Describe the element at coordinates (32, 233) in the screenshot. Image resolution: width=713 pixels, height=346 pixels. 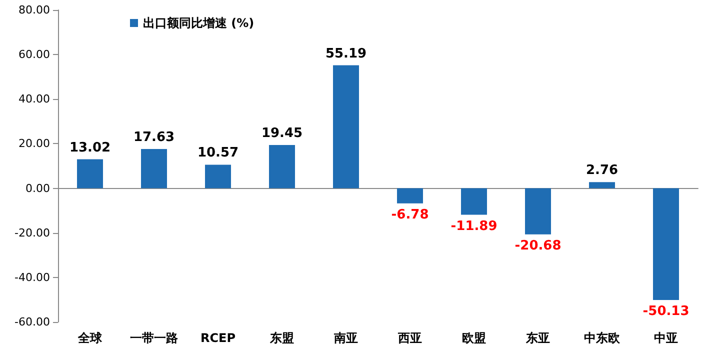
I see `y-tick-label: -20.00` at that location.